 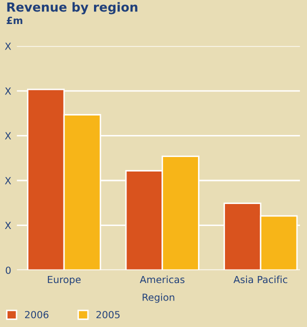 I want to click on legend-label: 2005, so click(x=108, y=314).